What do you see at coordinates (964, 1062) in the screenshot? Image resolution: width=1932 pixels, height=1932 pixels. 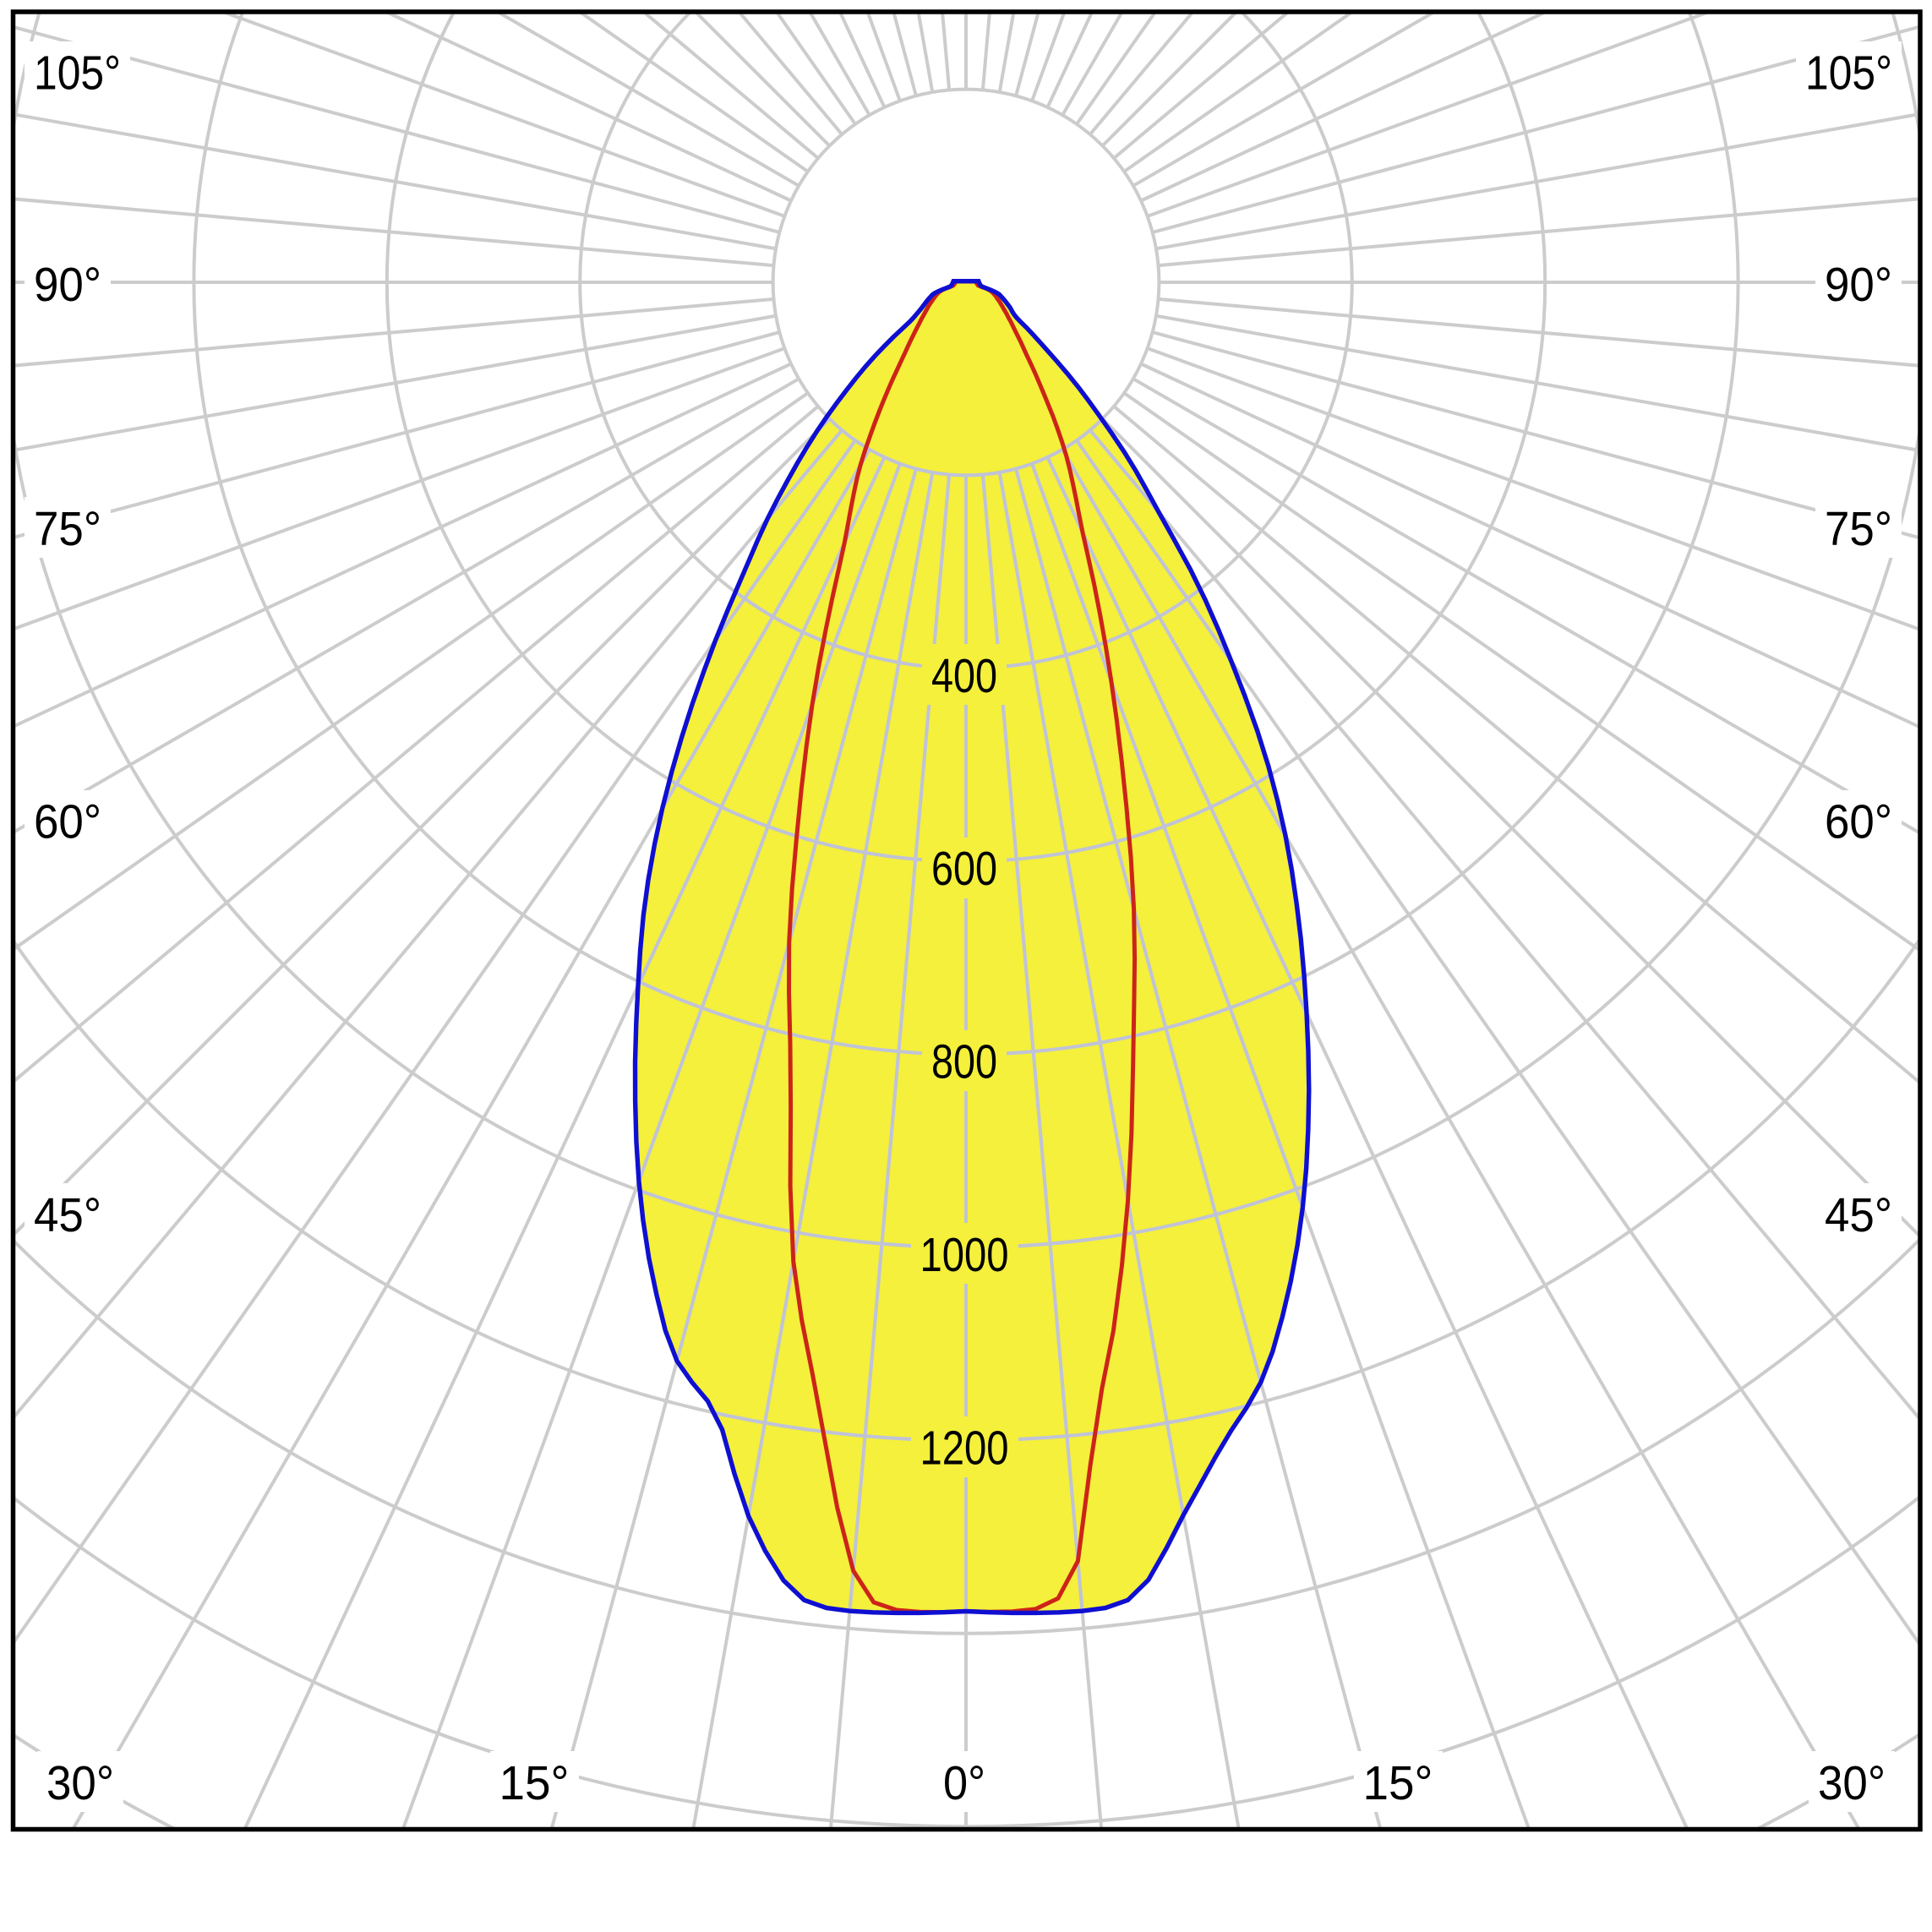 I see `svg-text: 800` at bounding box center [964, 1062].